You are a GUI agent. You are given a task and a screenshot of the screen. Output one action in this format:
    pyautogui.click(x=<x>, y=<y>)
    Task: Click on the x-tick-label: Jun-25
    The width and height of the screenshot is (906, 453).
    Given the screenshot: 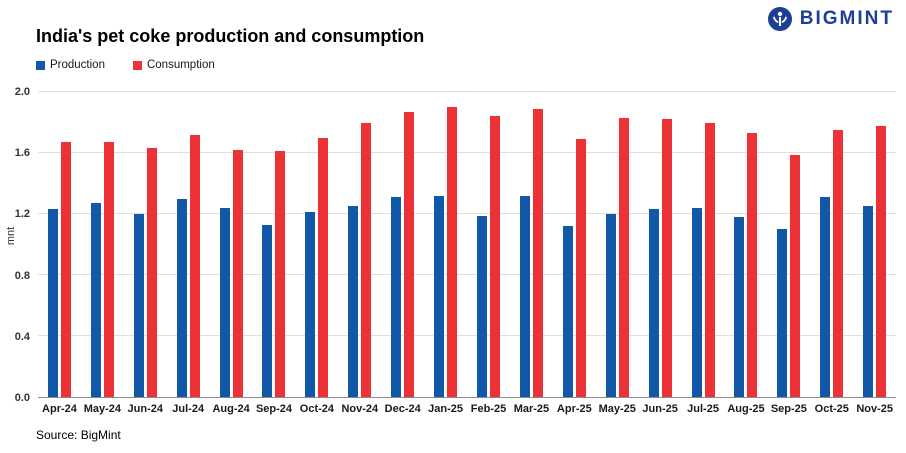 What is the action you would take?
    pyautogui.click(x=660, y=409)
    